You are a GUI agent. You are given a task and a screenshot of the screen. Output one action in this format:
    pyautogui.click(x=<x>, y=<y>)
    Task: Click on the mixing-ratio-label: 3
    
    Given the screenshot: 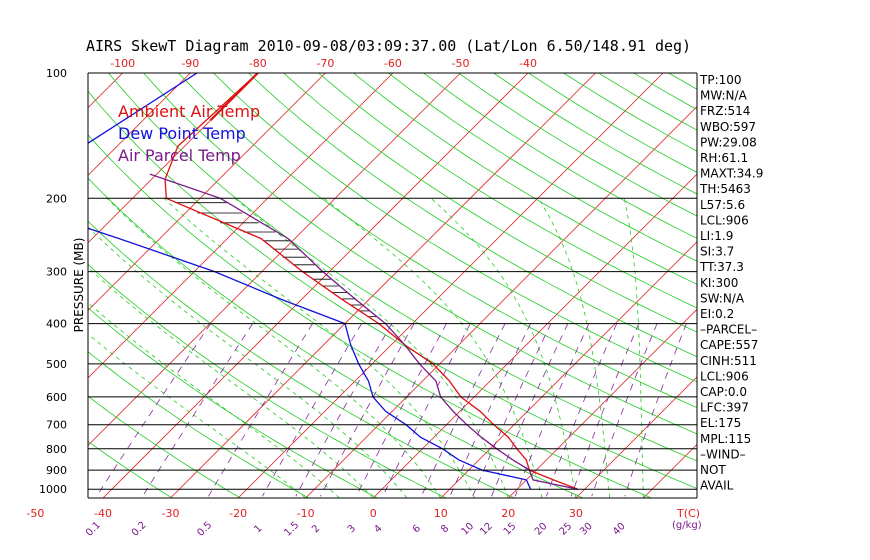 What is the action you would take?
    pyautogui.click(x=352, y=529)
    